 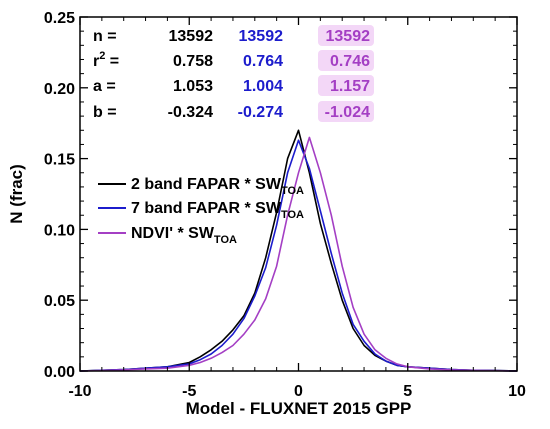 What do you see at coordinates (104, 86) in the screenshot?
I see `stat-row-label: a =` at bounding box center [104, 86].